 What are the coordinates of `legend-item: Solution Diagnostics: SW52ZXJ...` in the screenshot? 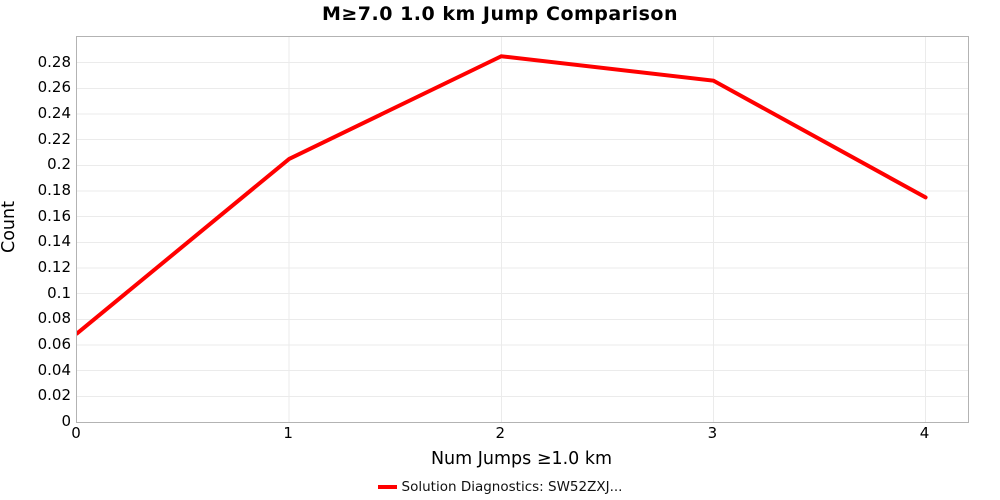 It's located at (500, 487).